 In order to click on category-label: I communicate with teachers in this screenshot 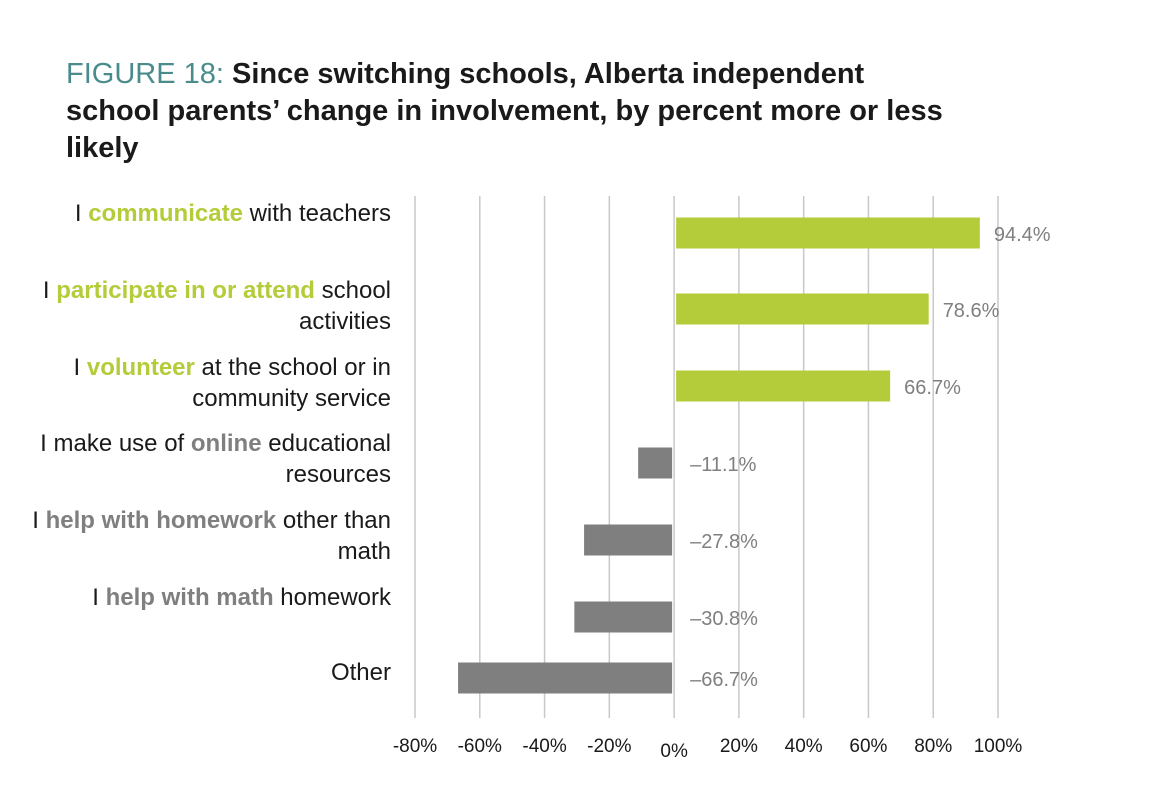, I will do `click(211, 213)`.